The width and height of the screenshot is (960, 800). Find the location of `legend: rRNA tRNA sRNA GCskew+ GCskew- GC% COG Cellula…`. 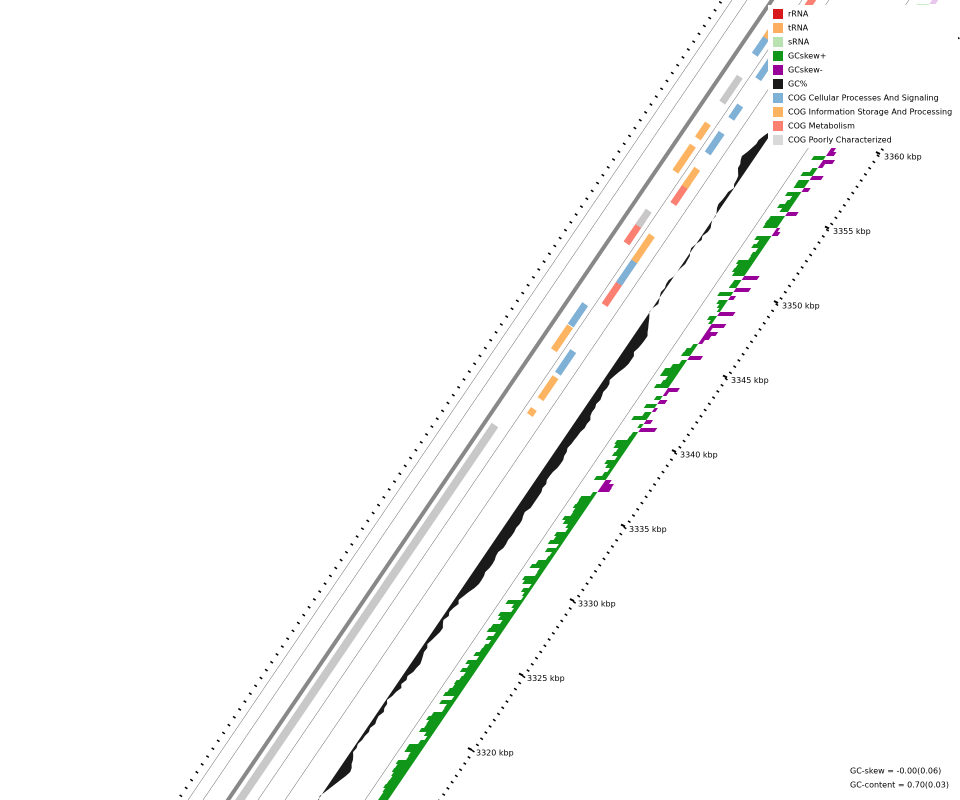

legend: rRNA tRNA sRNA GCskew+ GCskew- GC% COG Cellula… is located at coordinates (863, 76).